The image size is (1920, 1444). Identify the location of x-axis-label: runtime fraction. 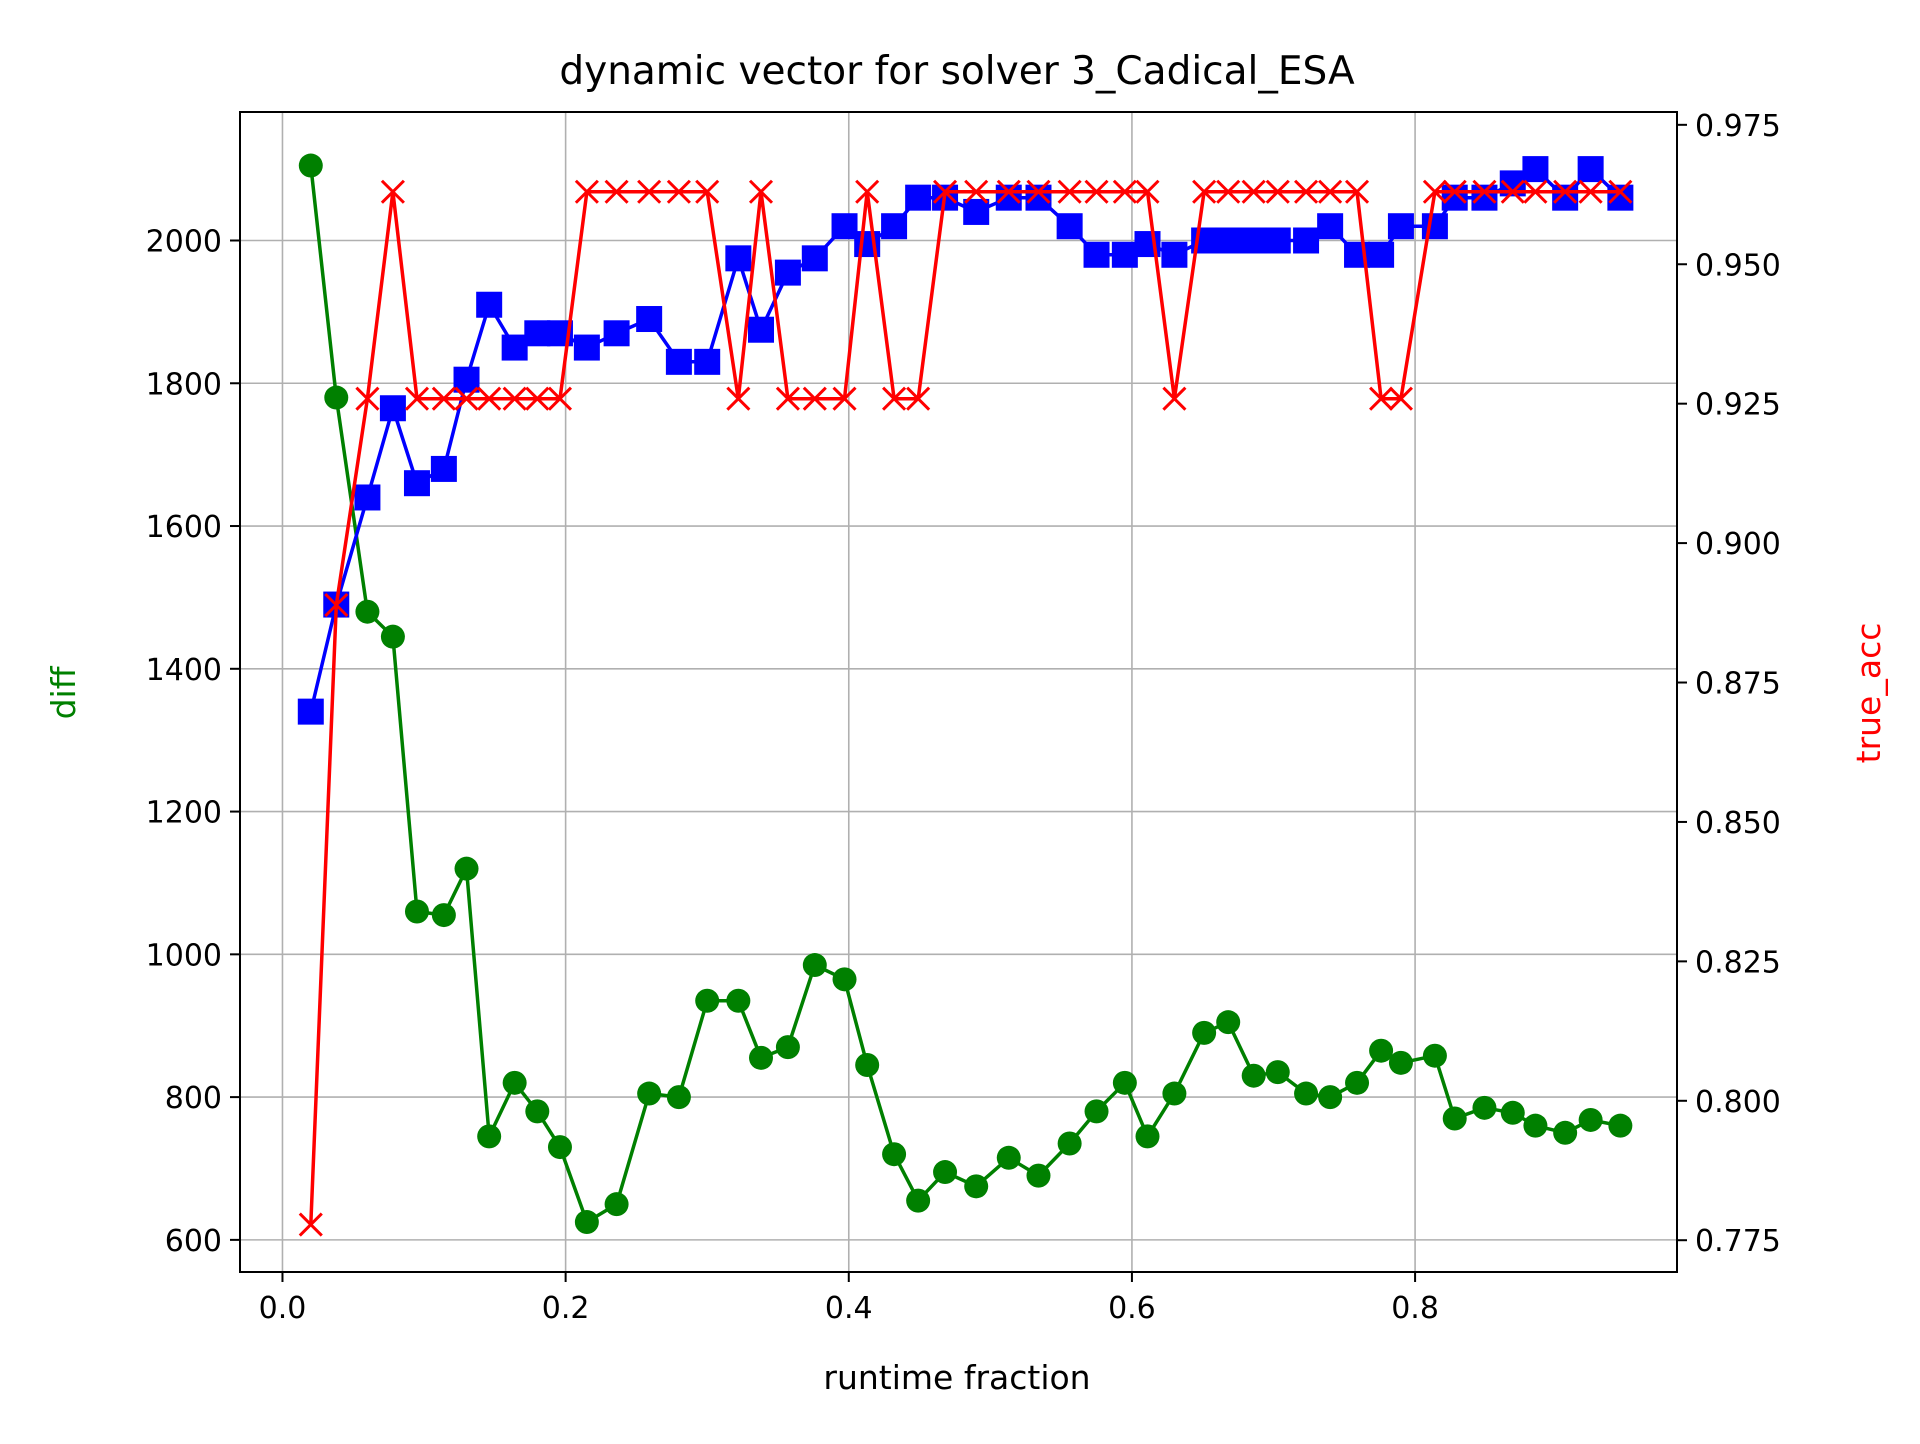
(956, 1377).